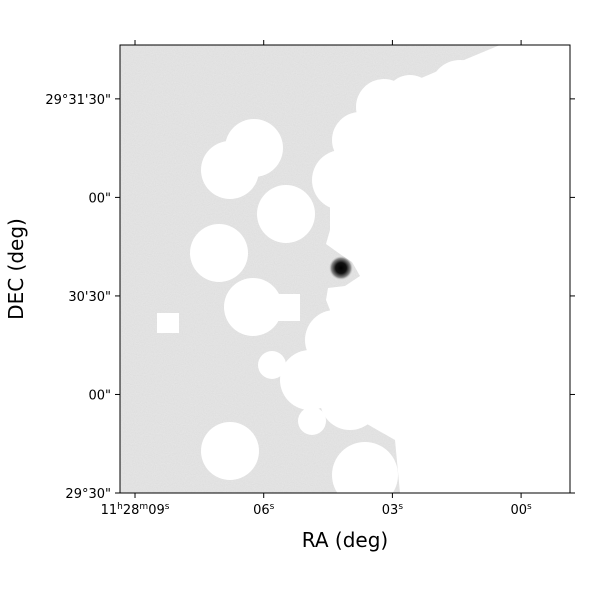  I want to click on y-tick-label: 29°30", so click(88, 494).